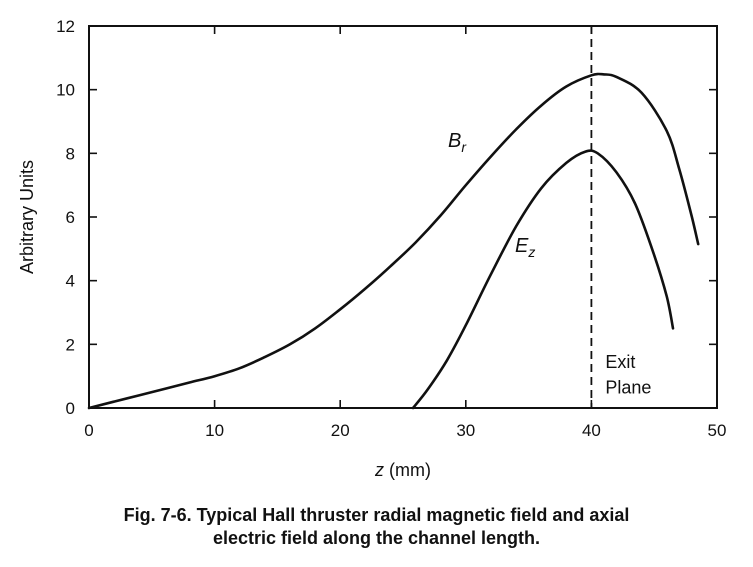  What do you see at coordinates (402, 470) in the screenshot?
I see `x-axis-title: z (mm)` at bounding box center [402, 470].